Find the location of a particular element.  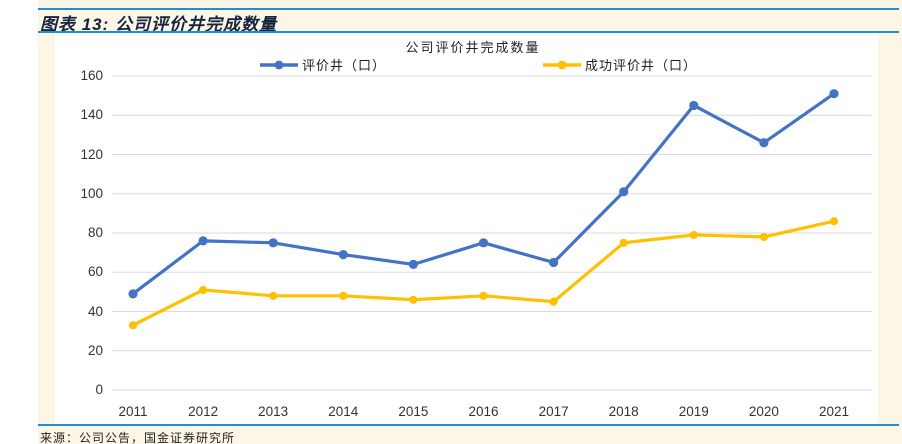

x-axis-tick-label: 2011 is located at coordinates (133, 411).